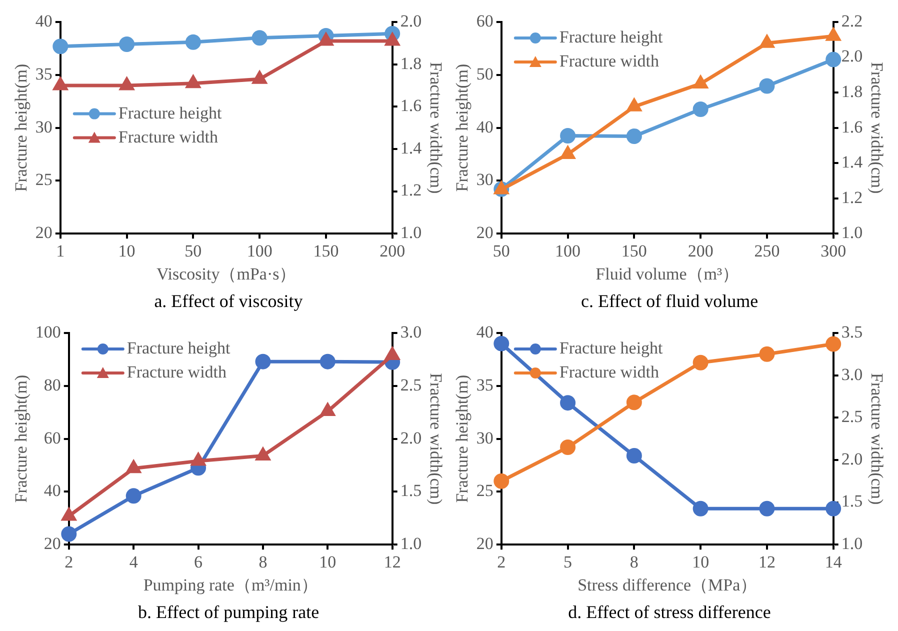 The image size is (898, 631). What do you see at coordinates (326, 250) in the screenshot?
I see `x-tick-label: 150` at bounding box center [326, 250].